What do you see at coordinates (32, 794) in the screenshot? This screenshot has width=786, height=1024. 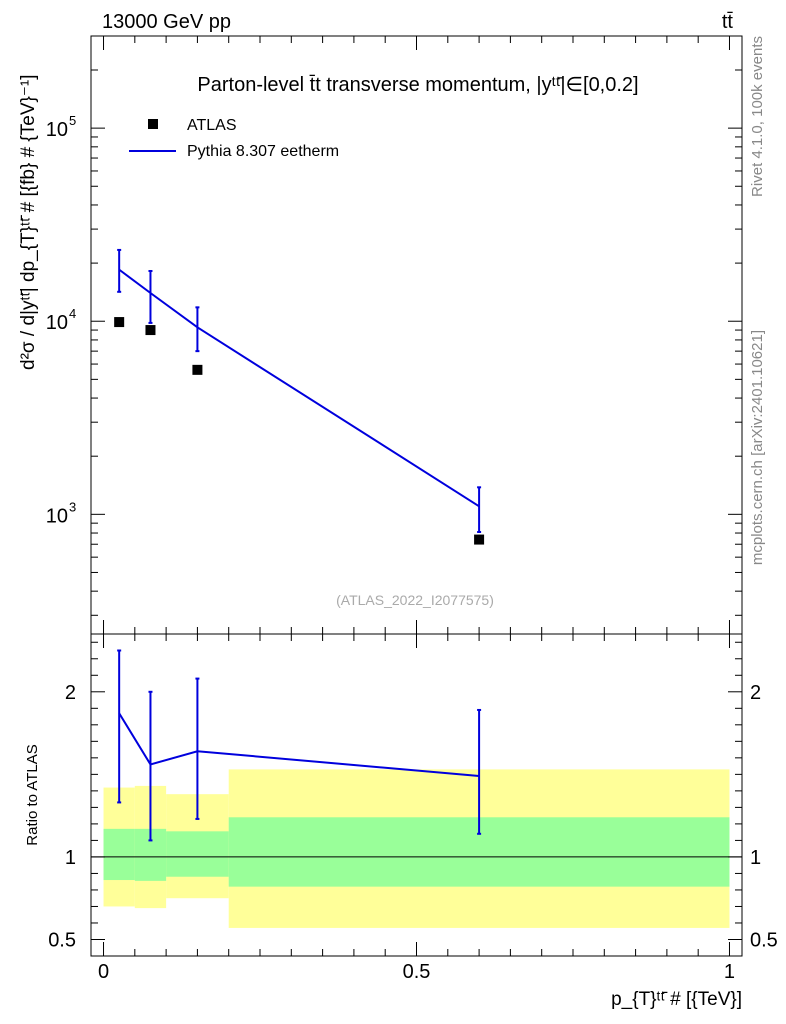 I see `ratio-y-axis-label: Ratio to ATLAS` at bounding box center [32, 794].